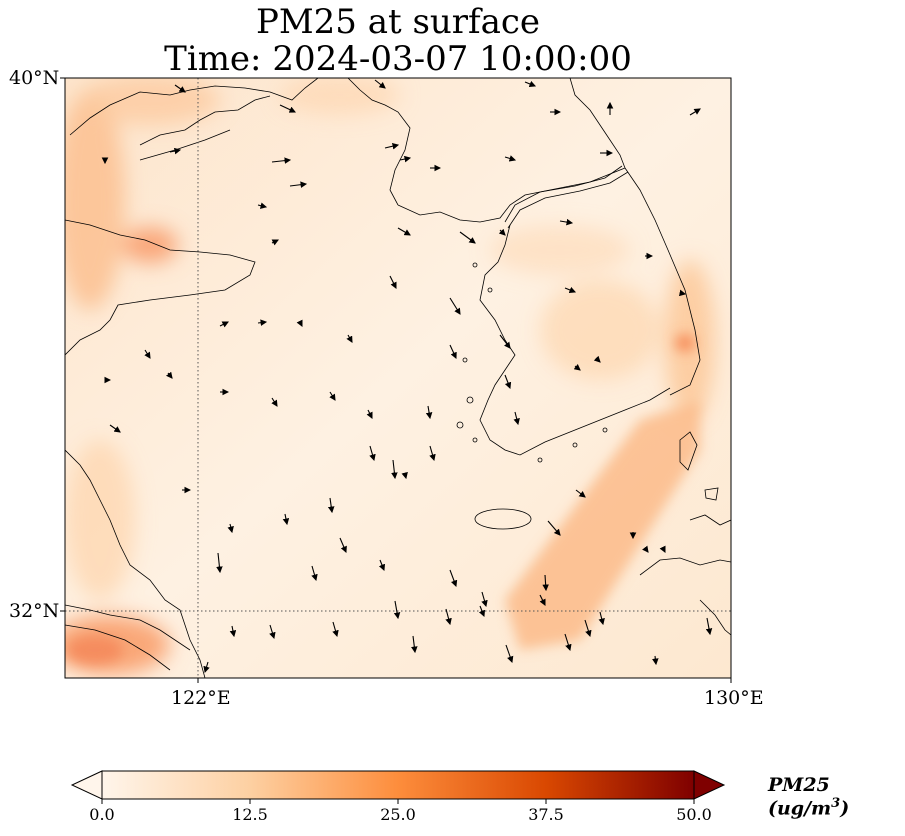  Describe the element at coordinates (694, 814) in the screenshot. I see `colorbar-tick-label: 50.0` at that location.